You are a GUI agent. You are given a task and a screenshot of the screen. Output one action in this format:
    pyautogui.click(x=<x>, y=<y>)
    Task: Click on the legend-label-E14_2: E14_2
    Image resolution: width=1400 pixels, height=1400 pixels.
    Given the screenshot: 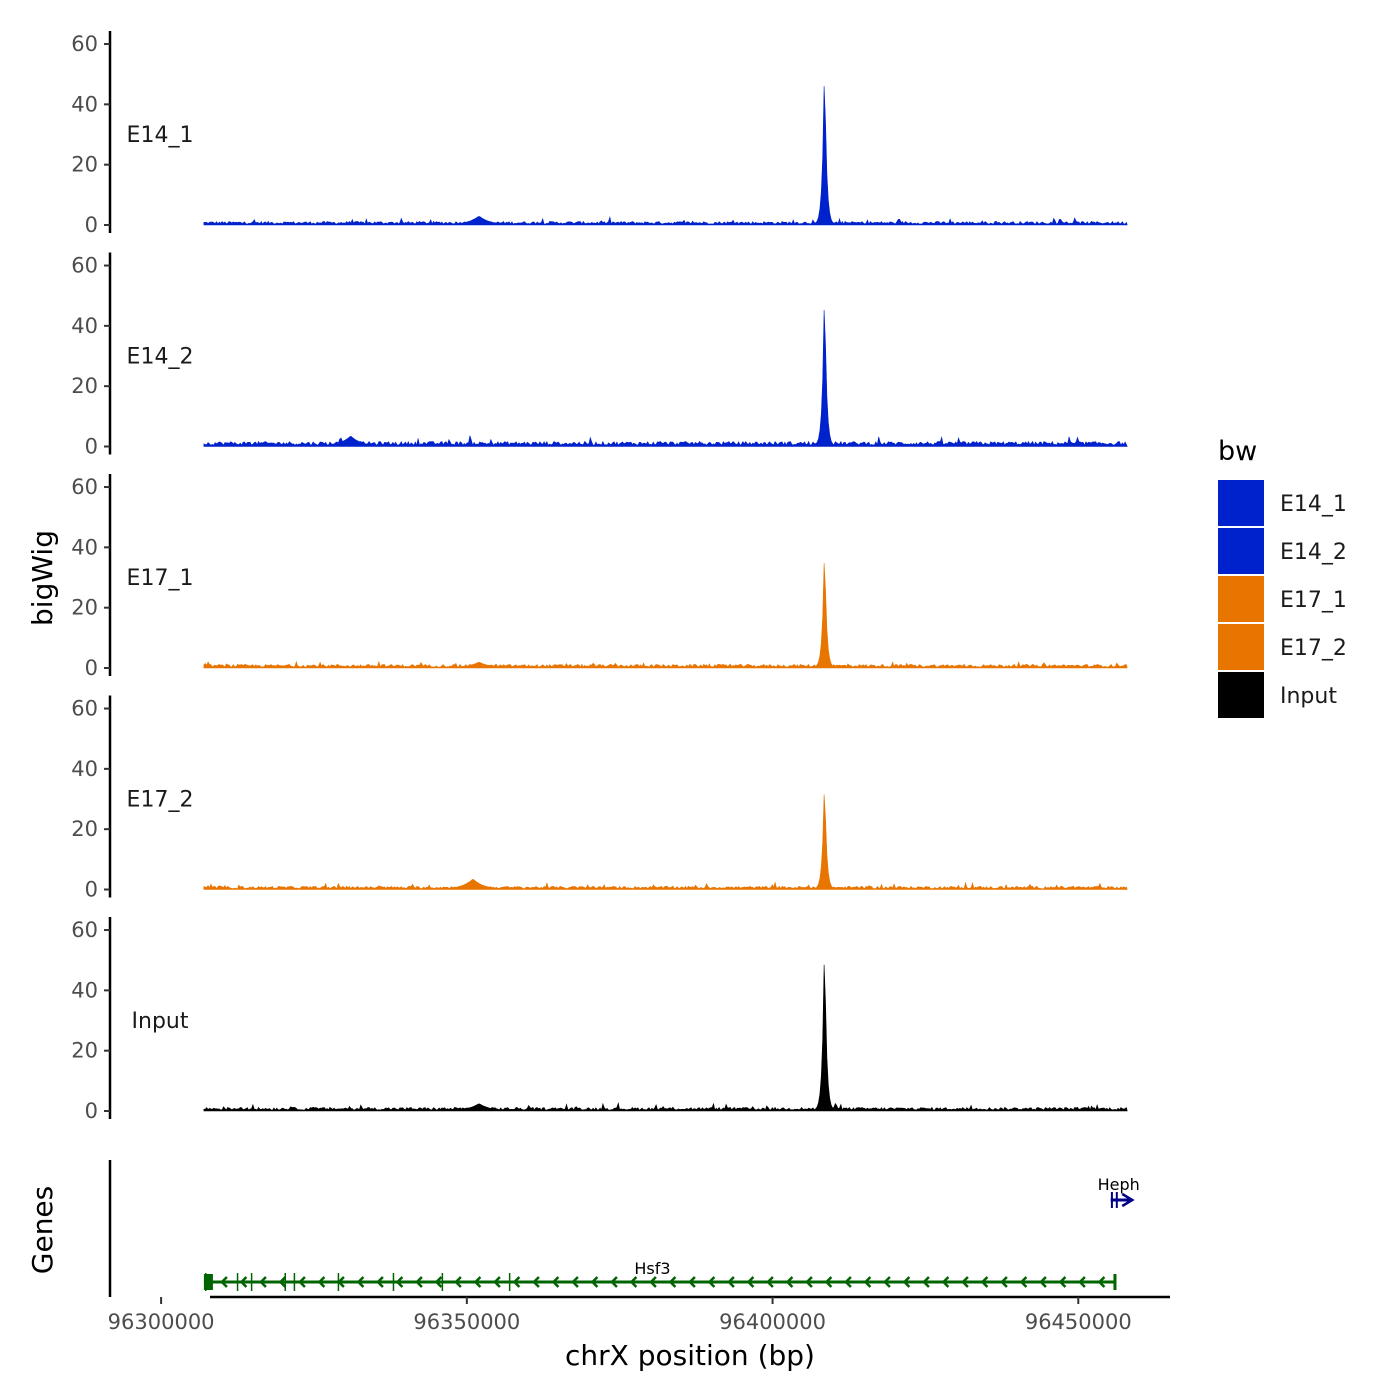 What is the action you would take?
    pyautogui.click(x=1313, y=552)
    